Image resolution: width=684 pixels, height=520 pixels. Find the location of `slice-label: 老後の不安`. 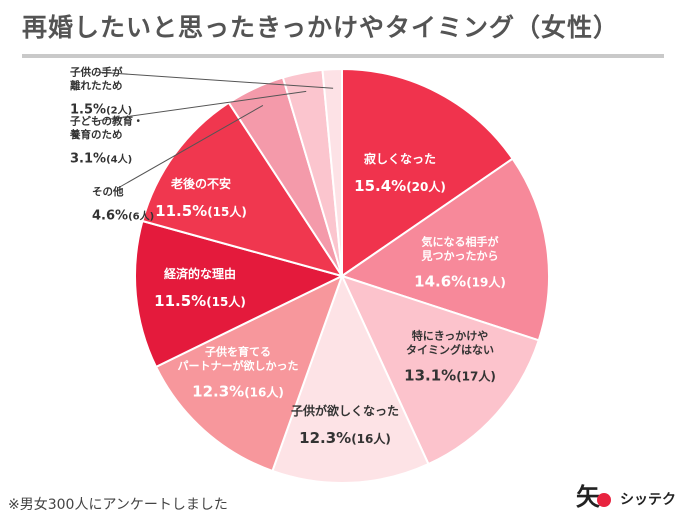

slice-label: 老後の不安 is located at coordinates (201, 183).